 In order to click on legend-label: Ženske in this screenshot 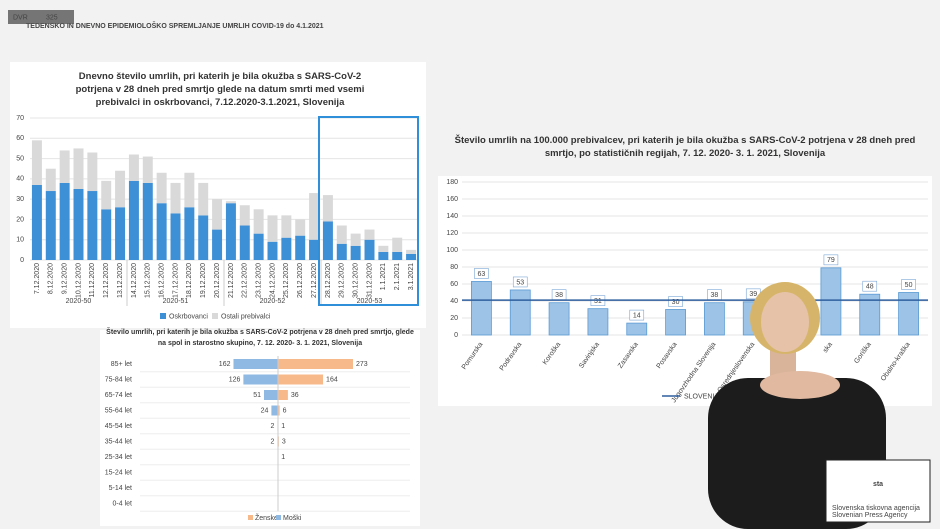, I will do `click(266, 517)`.